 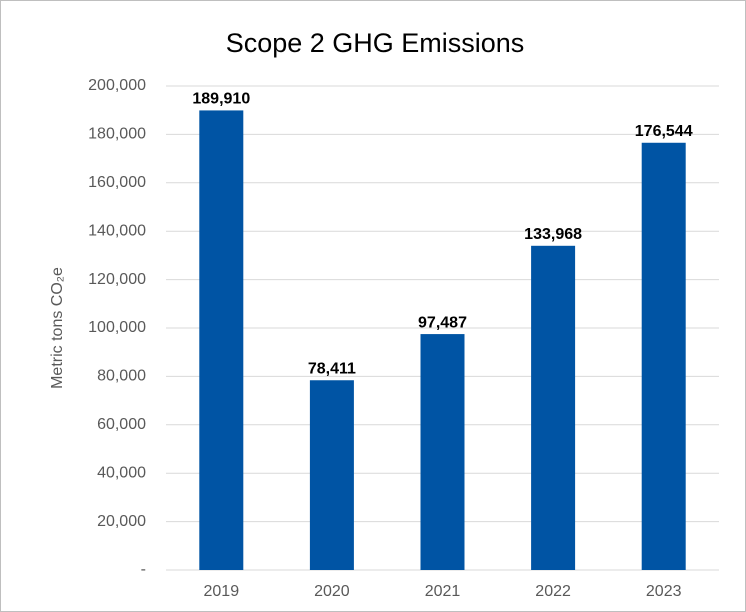 I want to click on data-label: 189,910, so click(x=221, y=99).